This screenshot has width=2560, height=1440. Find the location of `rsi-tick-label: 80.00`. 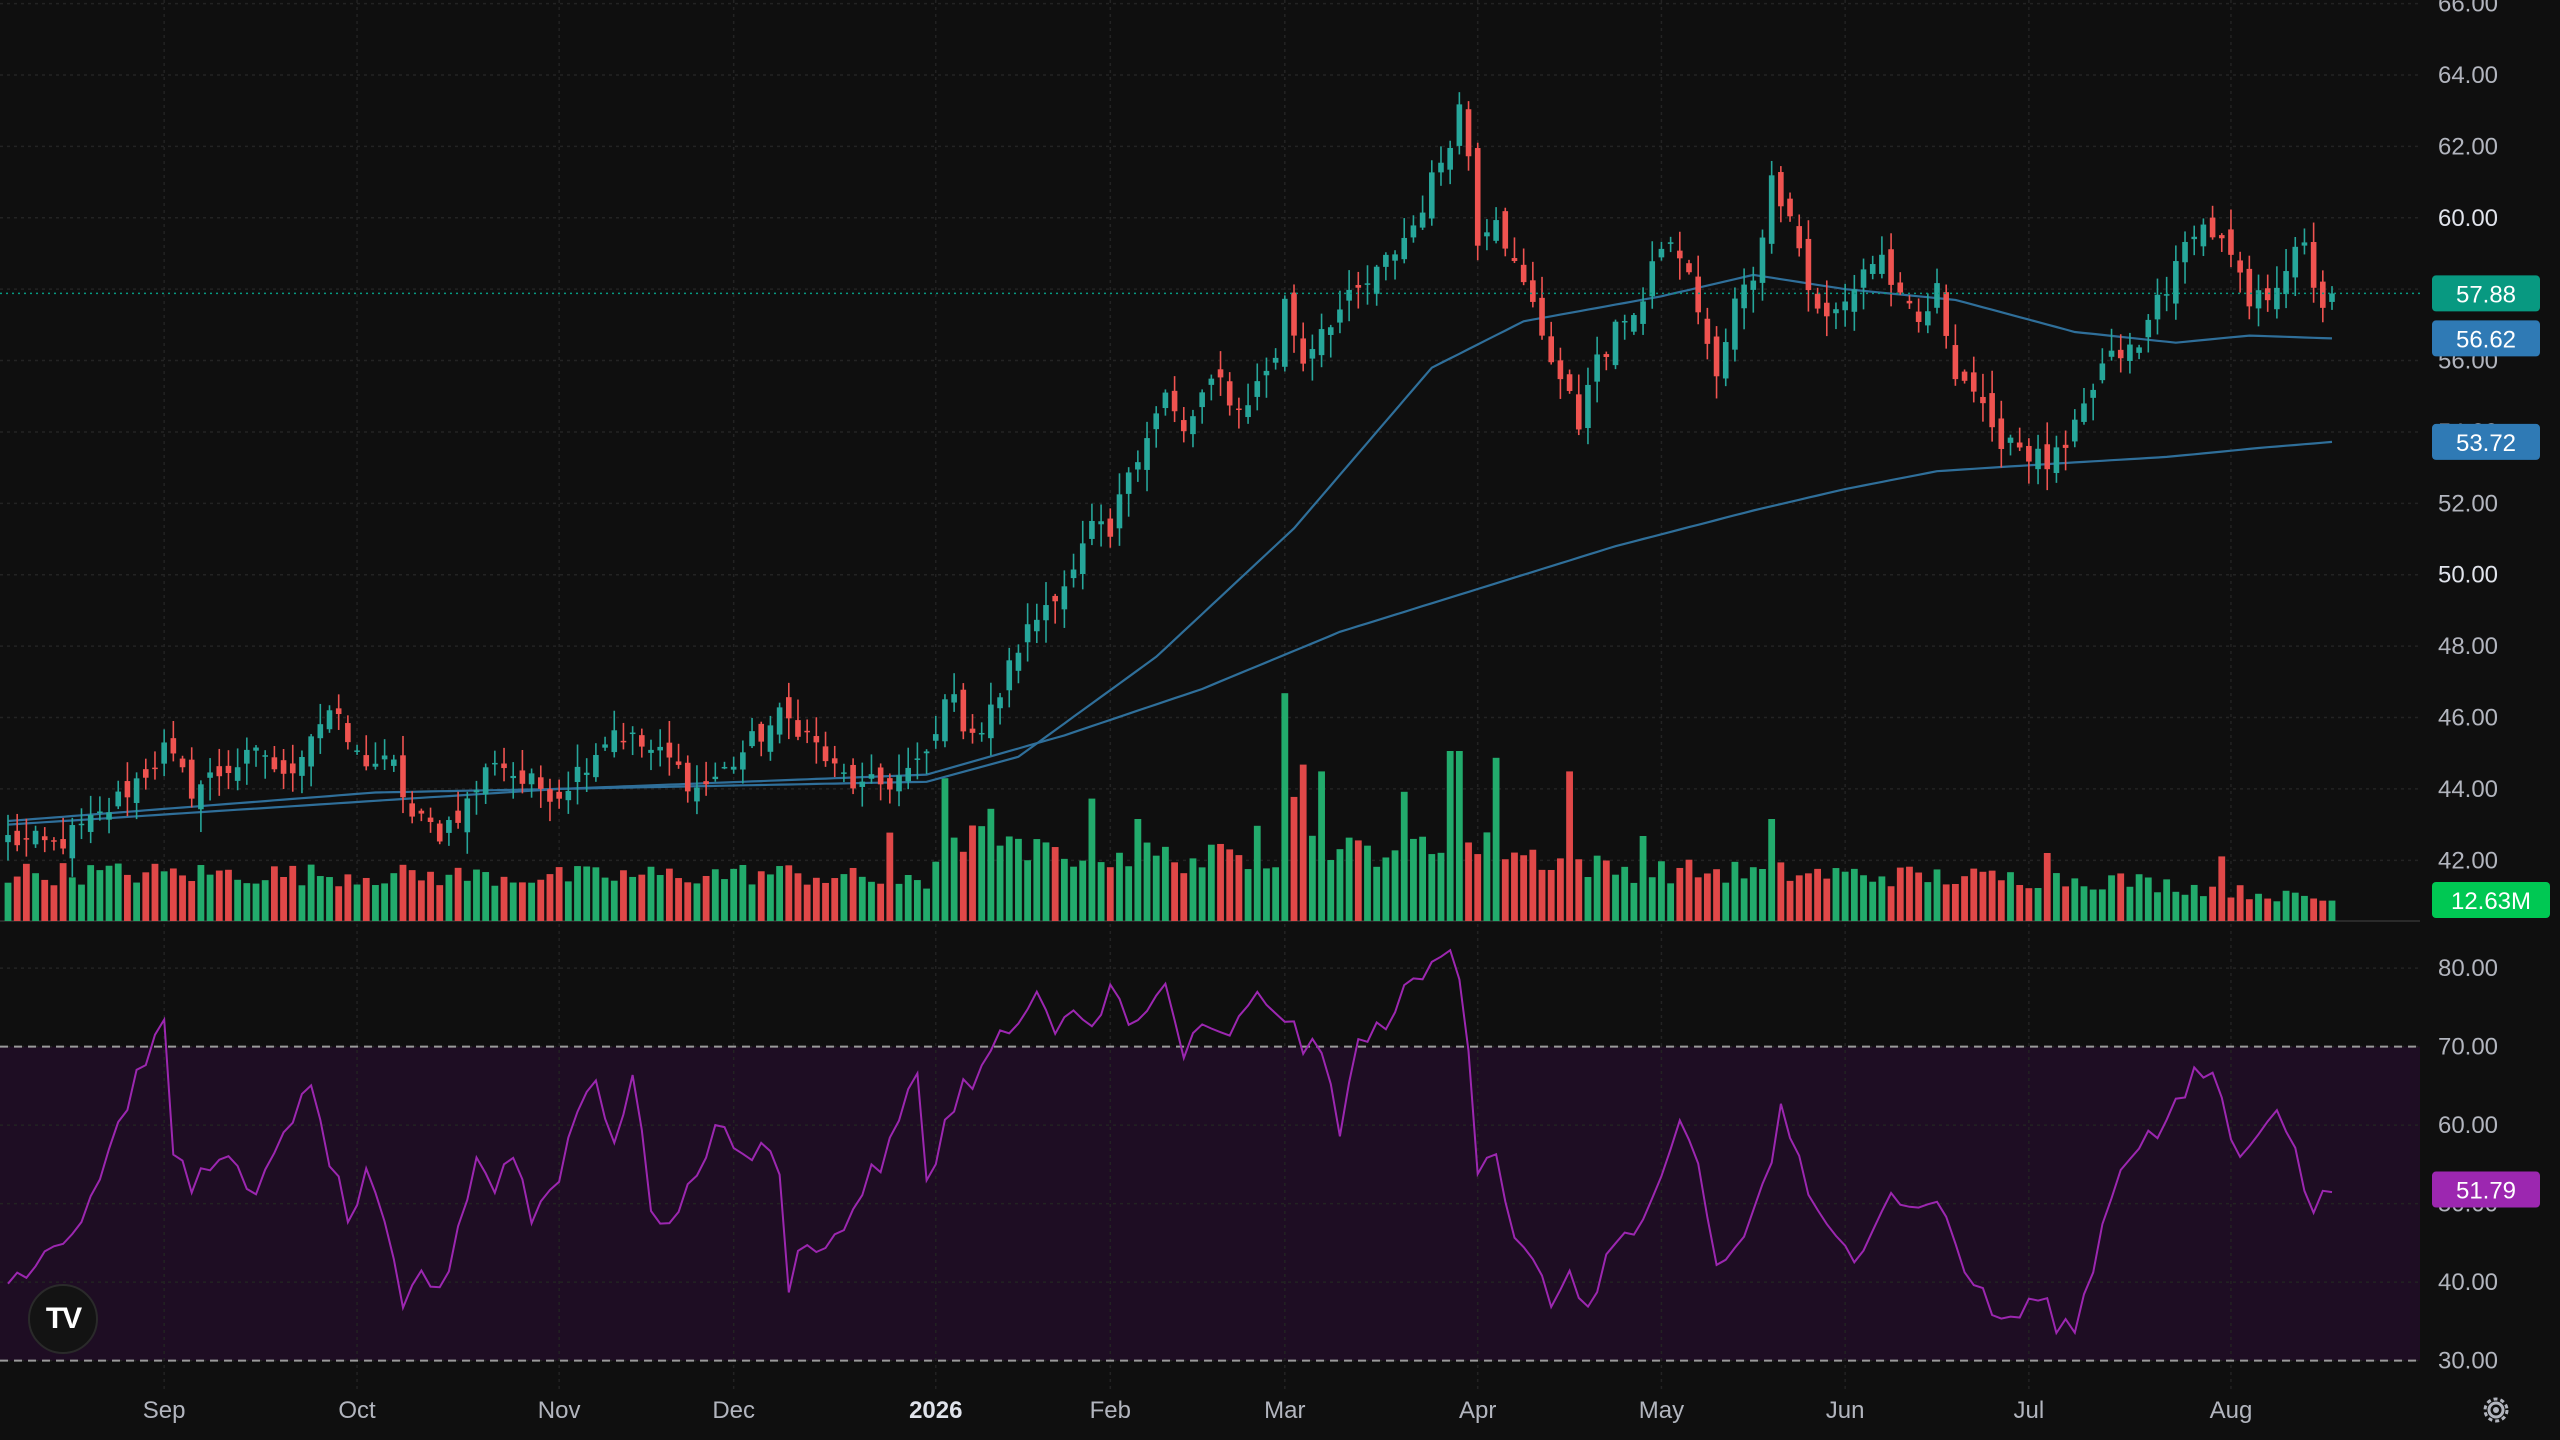

rsi-tick-label: 80.00 is located at coordinates (2468, 968).